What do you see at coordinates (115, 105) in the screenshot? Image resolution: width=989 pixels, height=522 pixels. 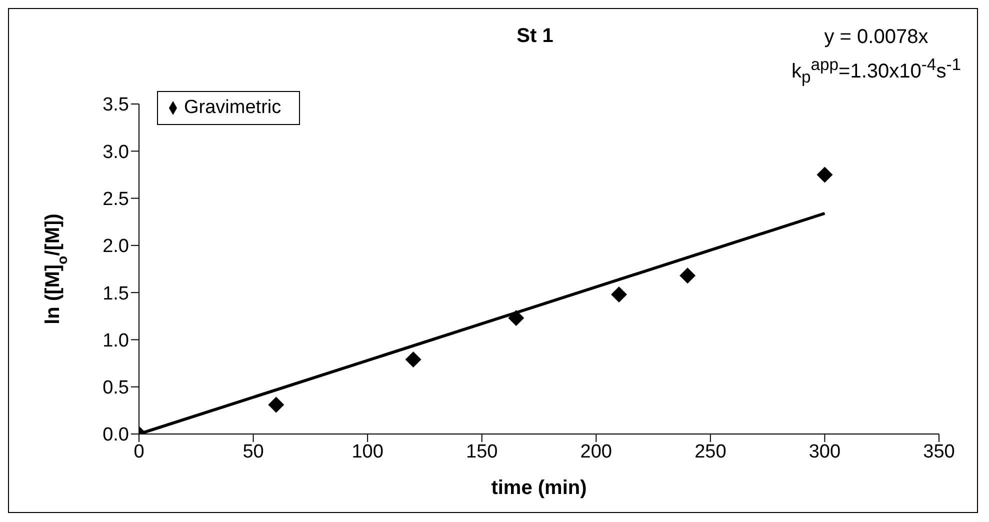 I see `y-tick-label: 3.5` at bounding box center [115, 105].